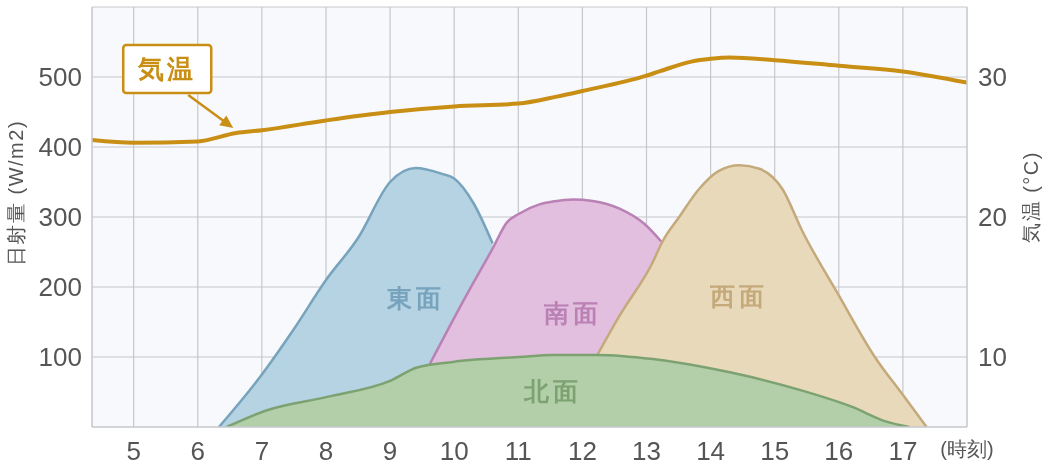 The height and width of the screenshot is (474, 1044). What do you see at coordinates (454, 451) in the screenshot?
I see `x-tick-label: 10` at bounding box center [454, 451].